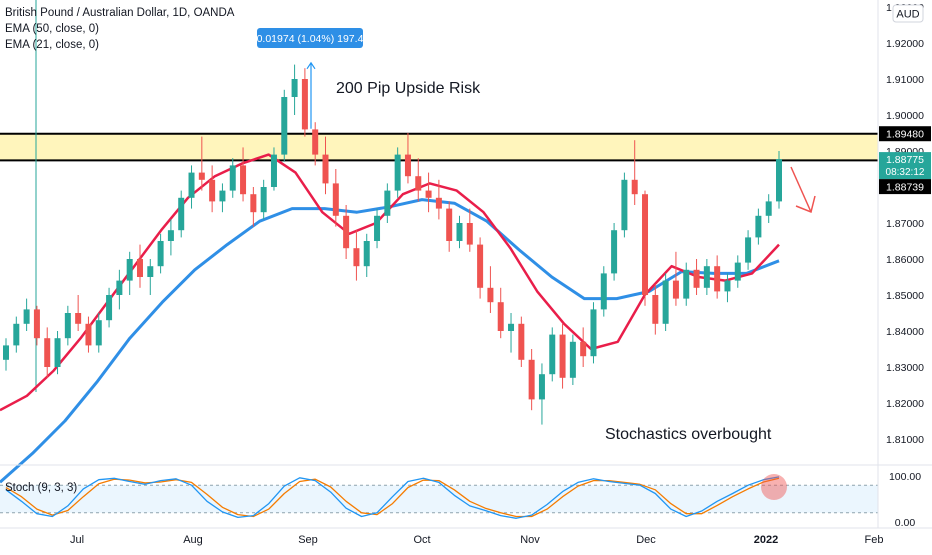 This screenshot has height=555, width=932. Describe the element at coordinates (41, 488) in the screenshot. I see `legend-stoch: Stoch (9, 3, 3)` at that location.